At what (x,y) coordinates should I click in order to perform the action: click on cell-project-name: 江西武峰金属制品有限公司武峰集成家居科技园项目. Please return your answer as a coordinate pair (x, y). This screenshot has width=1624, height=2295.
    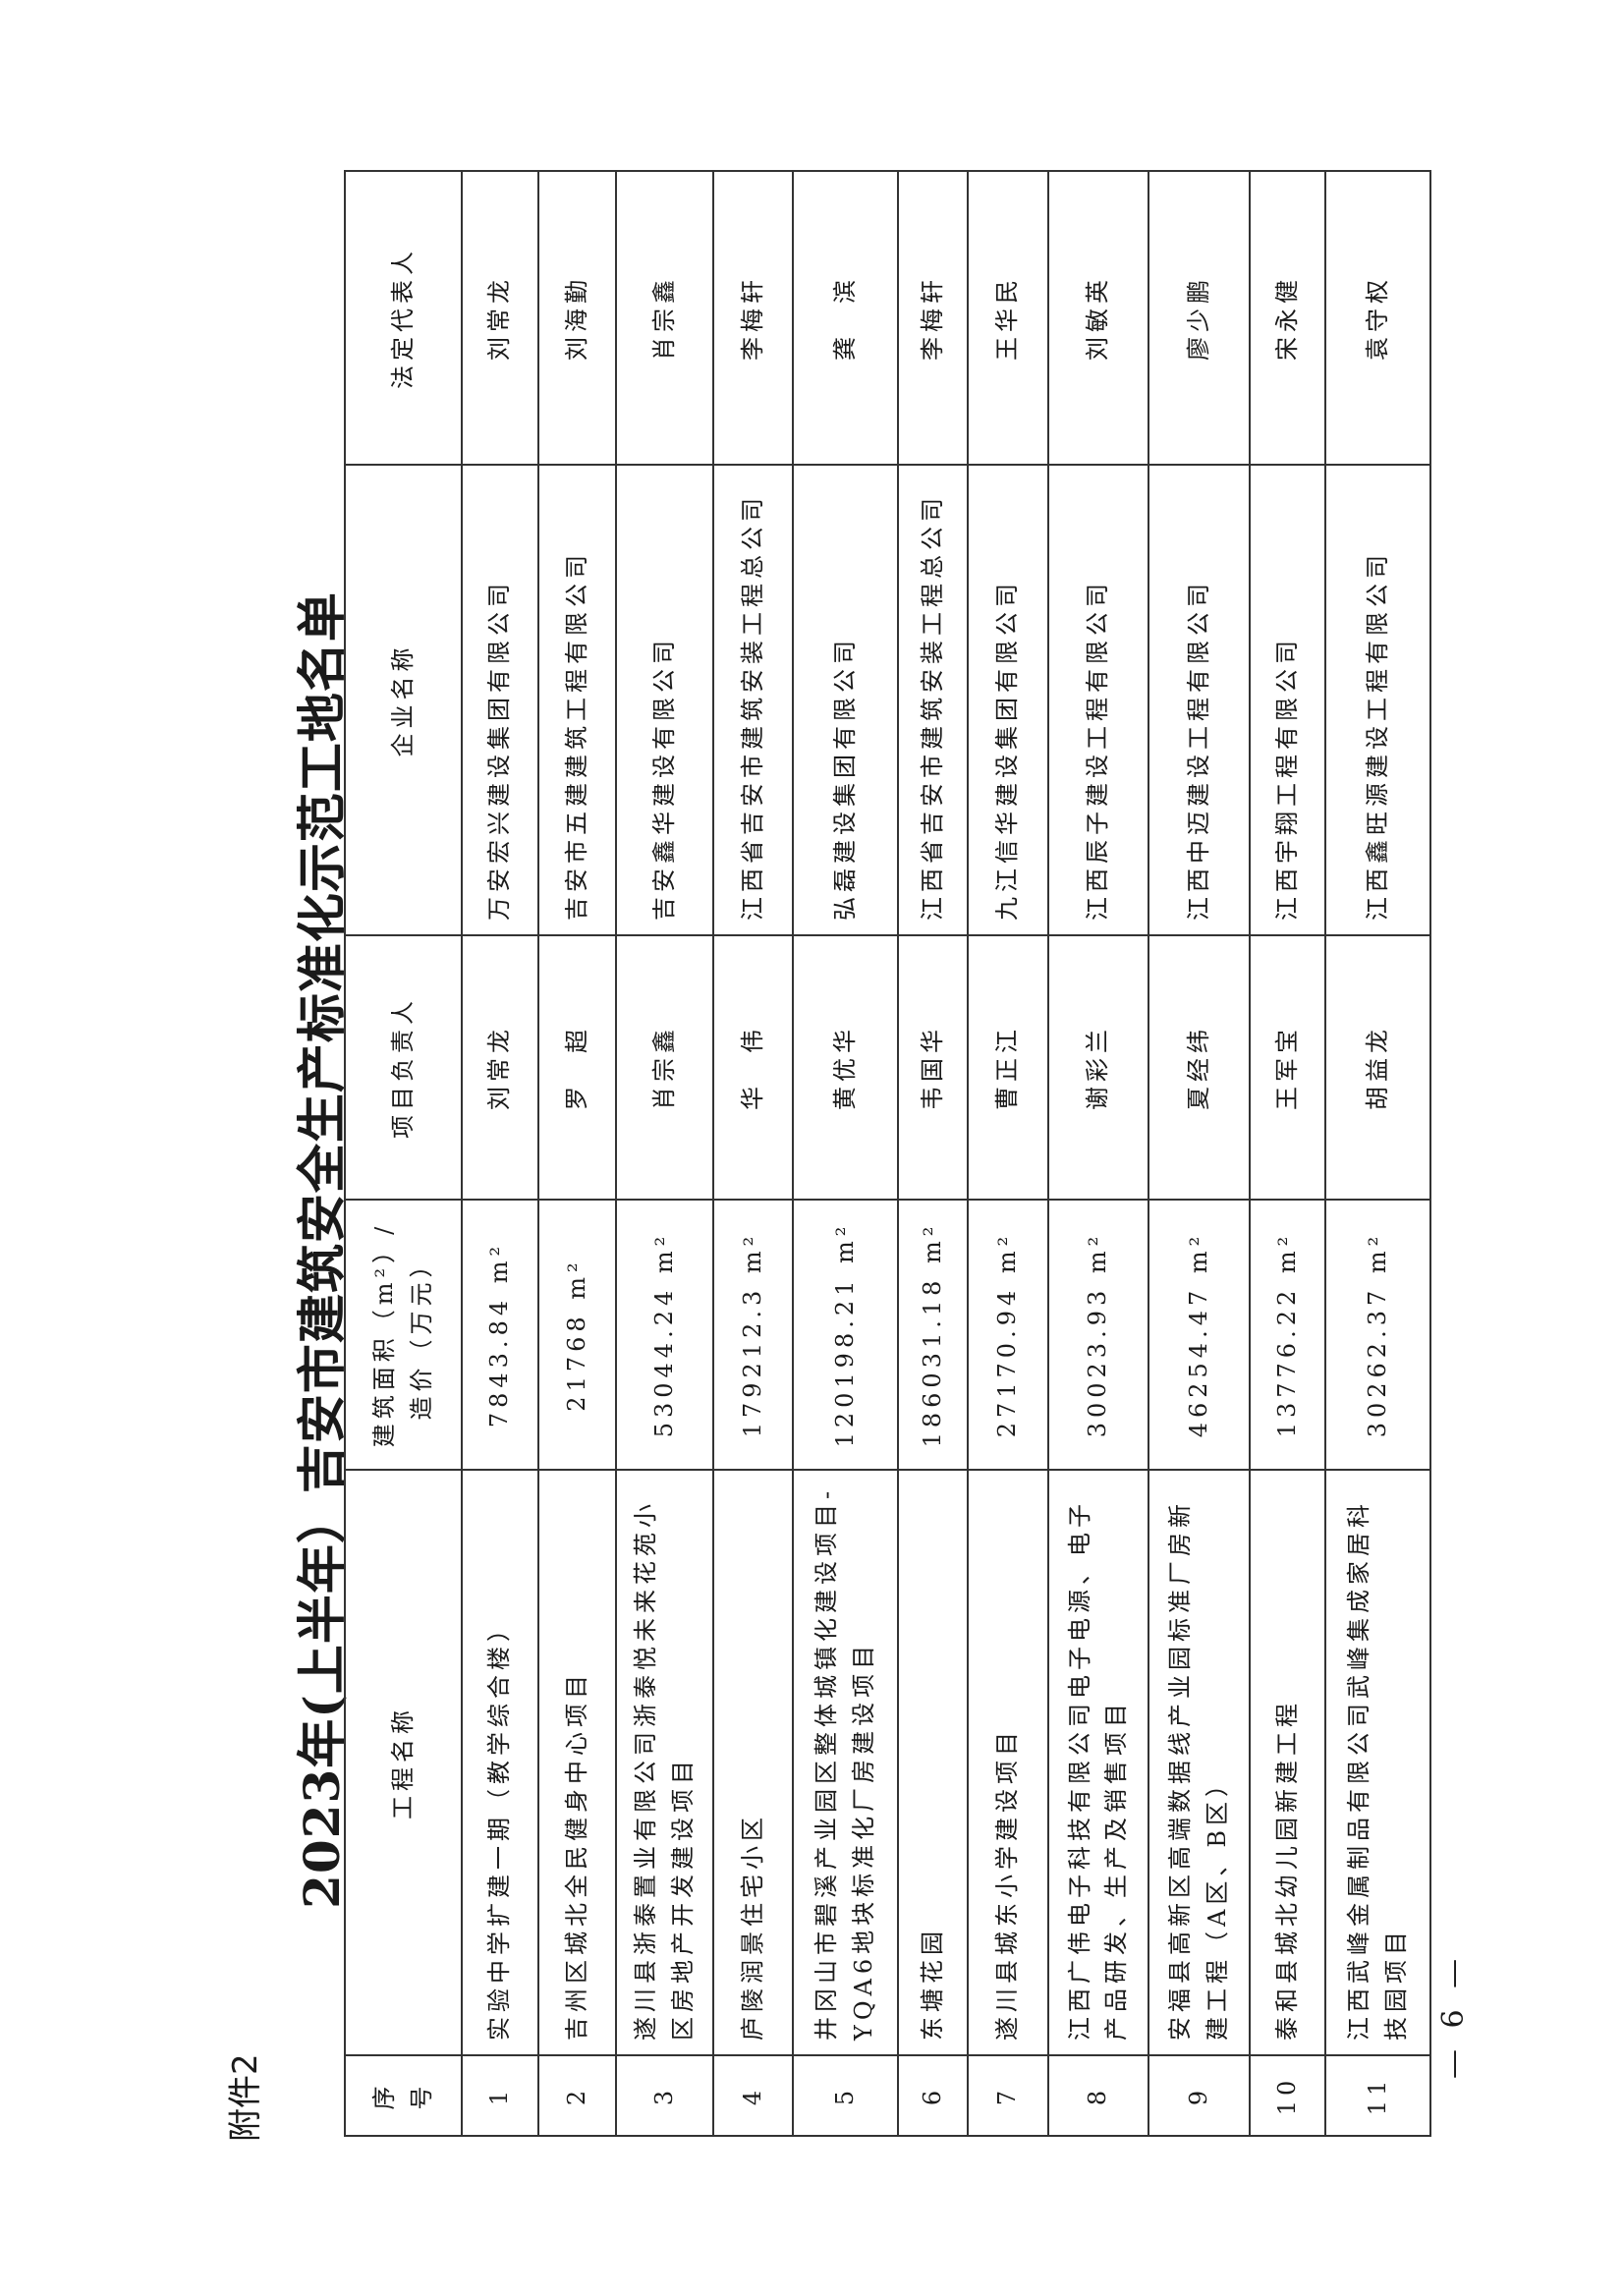
    Looking at the image, I should click on (1377, 1763).